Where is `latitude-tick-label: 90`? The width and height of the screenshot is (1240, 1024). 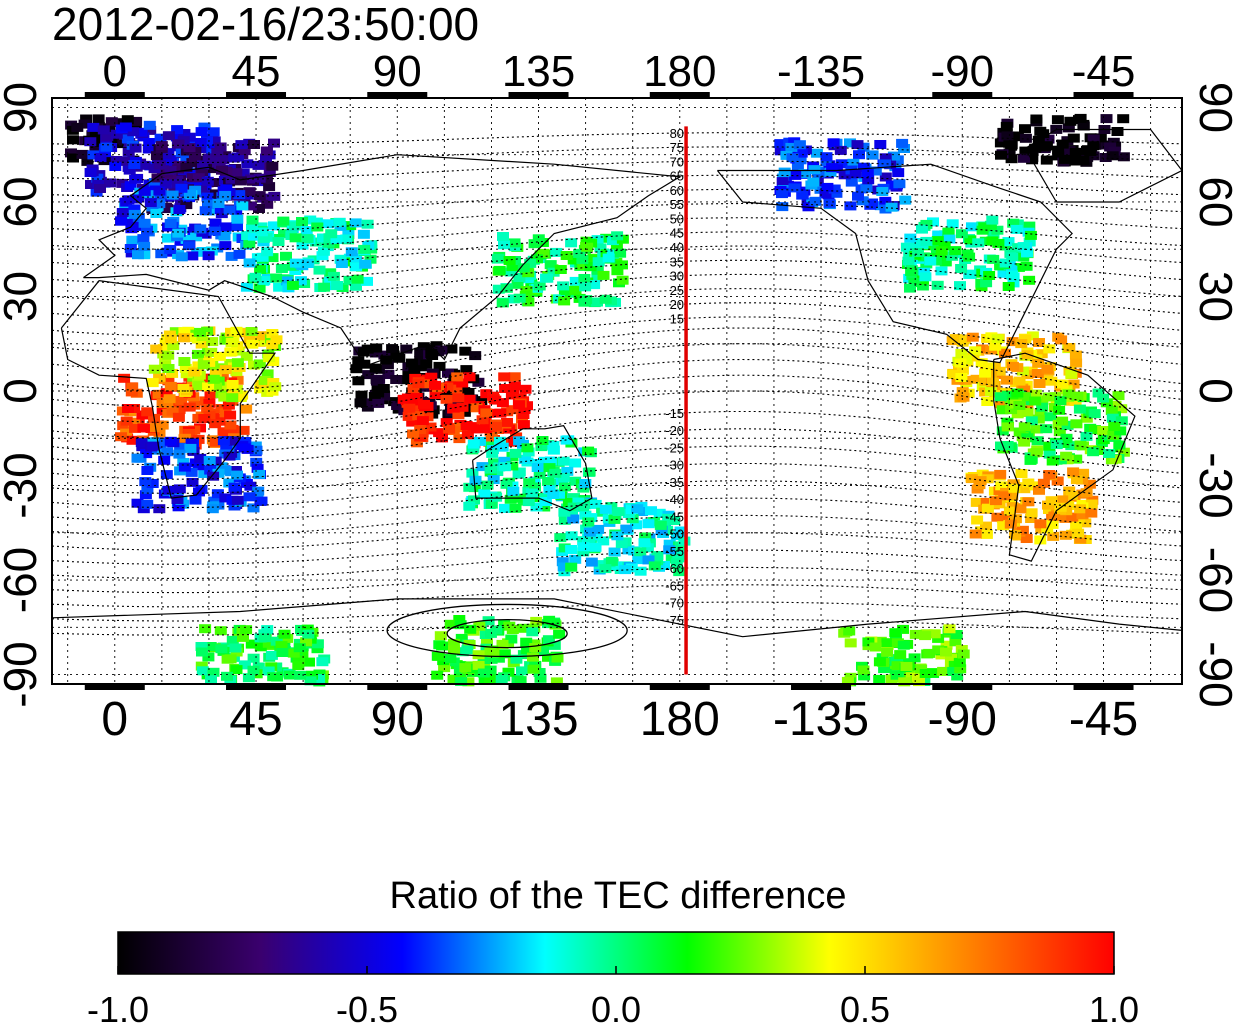 latitude-tick-label: 90 is located at coordinates (1215, 107).